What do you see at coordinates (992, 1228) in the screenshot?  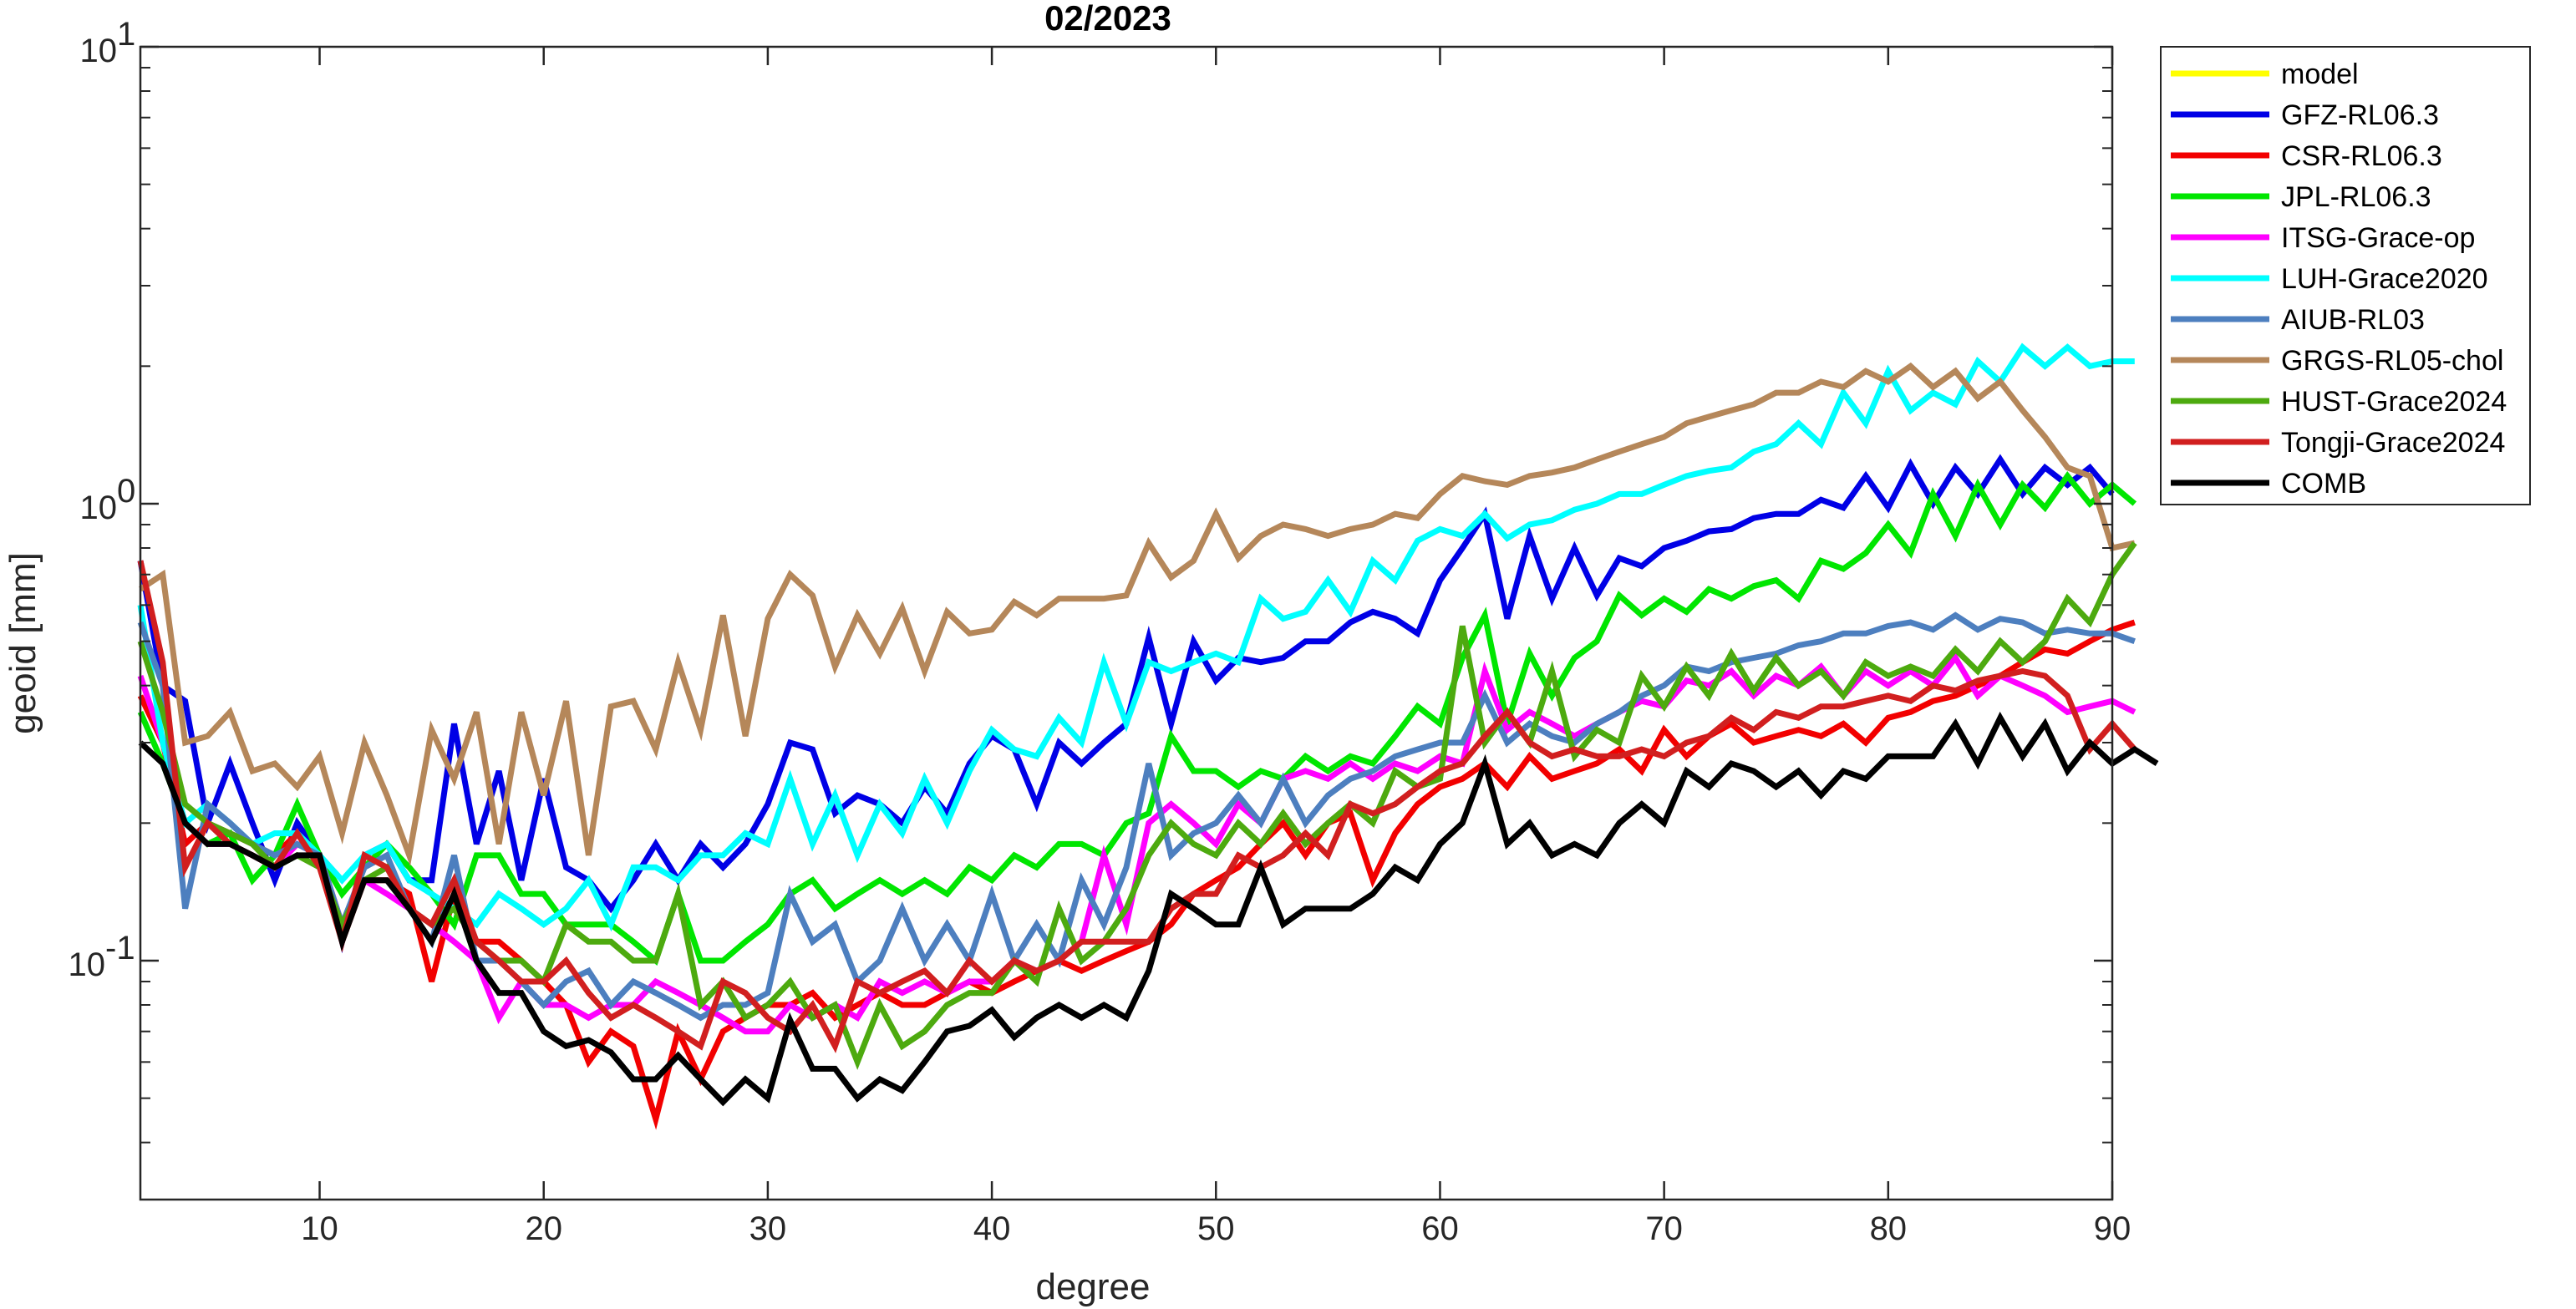 I see `x-tick-label: 40` at bounding box center [992, 1228].